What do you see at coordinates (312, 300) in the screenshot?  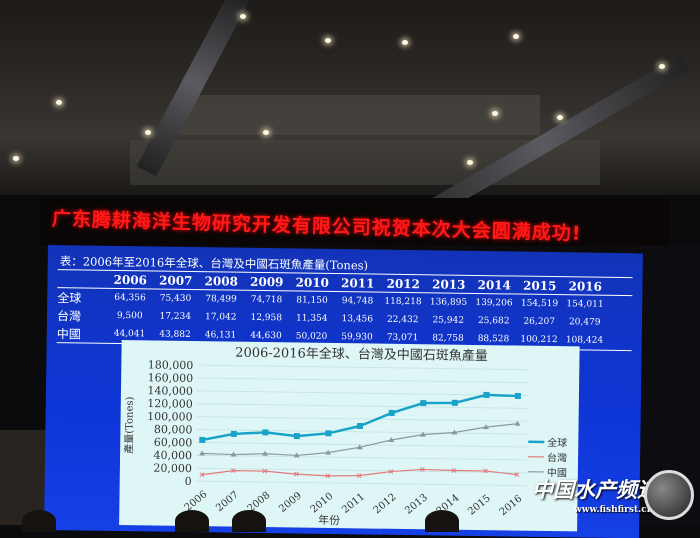 I see `table-cell: 81,150` at bounding box center [312, 300].